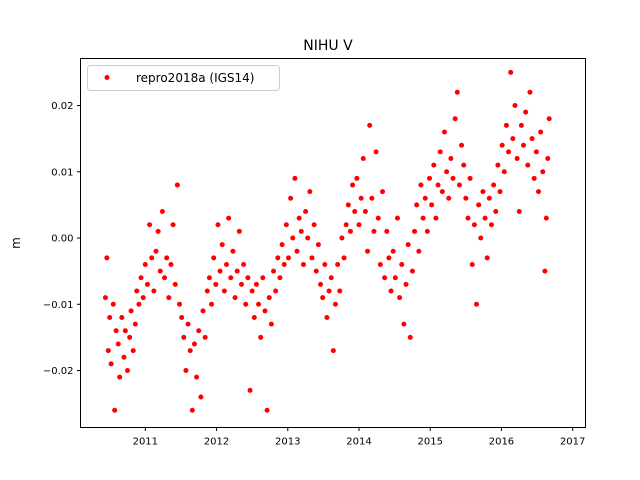 The width and height of the screenshot is (640, 480). I want to click on y-tick-label: 0.02, so click(62, 106).